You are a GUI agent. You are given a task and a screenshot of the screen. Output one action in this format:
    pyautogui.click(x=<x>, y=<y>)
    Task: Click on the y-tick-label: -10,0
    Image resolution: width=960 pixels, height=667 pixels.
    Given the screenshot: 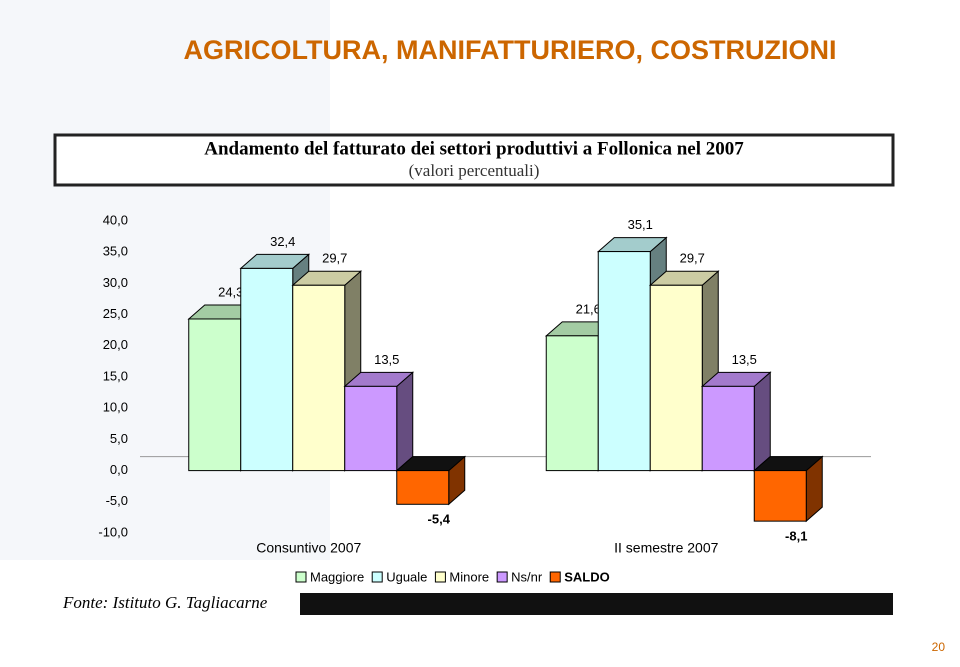 What is the action you would take?
    pyautogui.click(x=113, y=531)
    